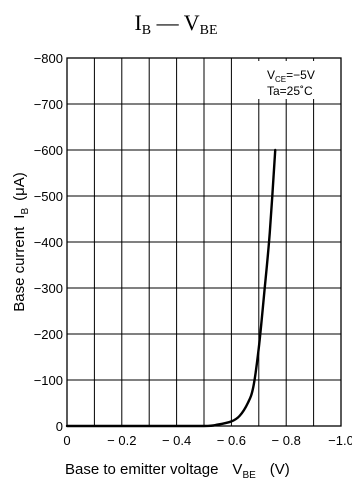  Describe the element at coordinates (48, 58) in the screenshot. I see `y-tick-label: −800` at that location.